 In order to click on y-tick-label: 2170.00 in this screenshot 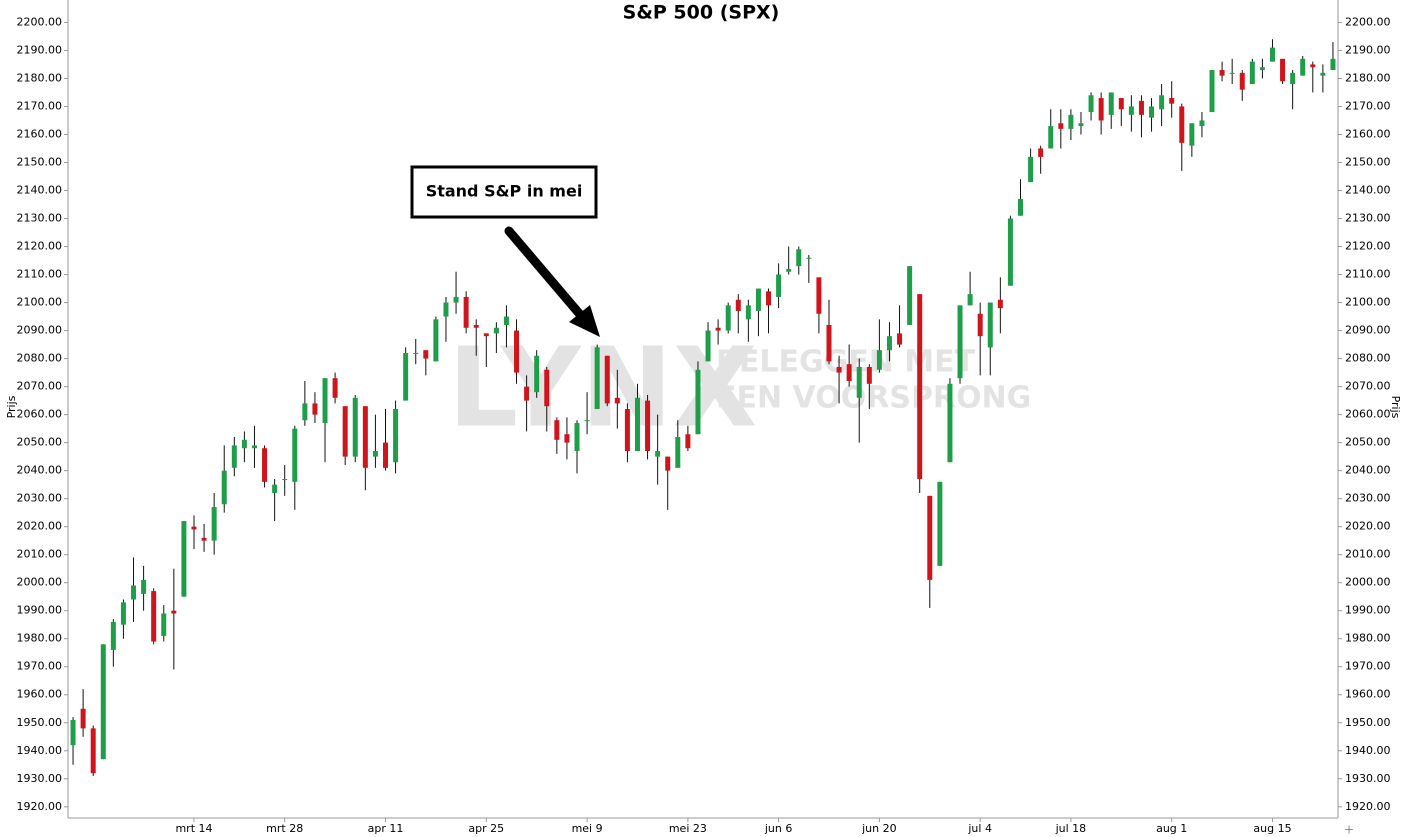, I will do `click(1368, 105)`.